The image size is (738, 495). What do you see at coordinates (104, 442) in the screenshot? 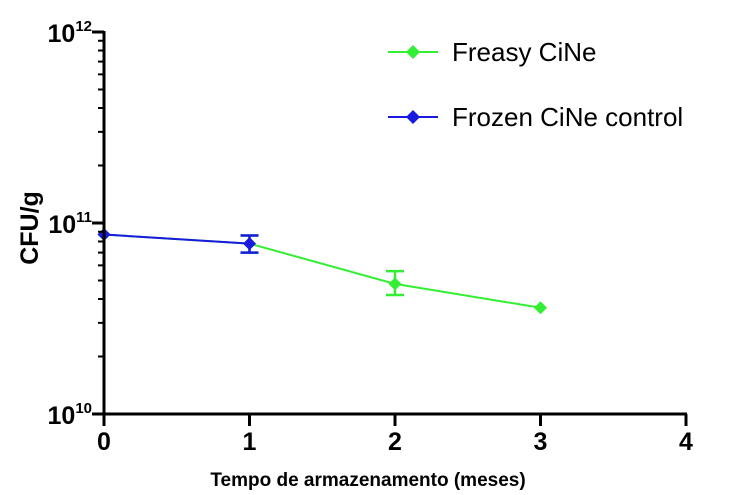
I see `x-tick-label: 0` at bounding box center [104, 442].